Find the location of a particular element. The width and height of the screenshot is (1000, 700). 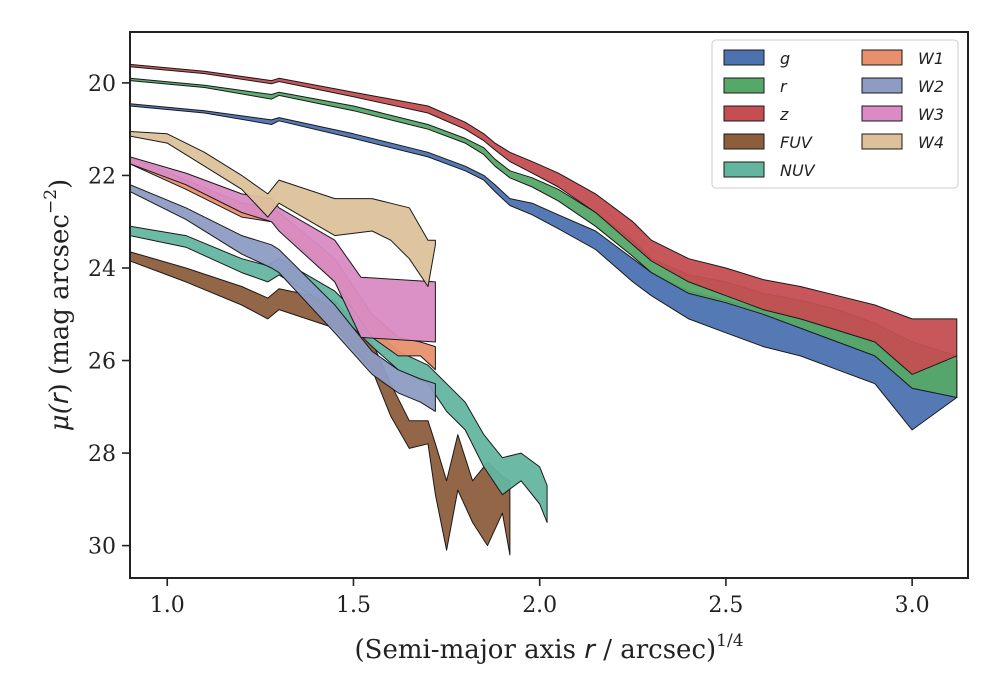

y-tick-label: 28 is located at coordinates (102, 454).